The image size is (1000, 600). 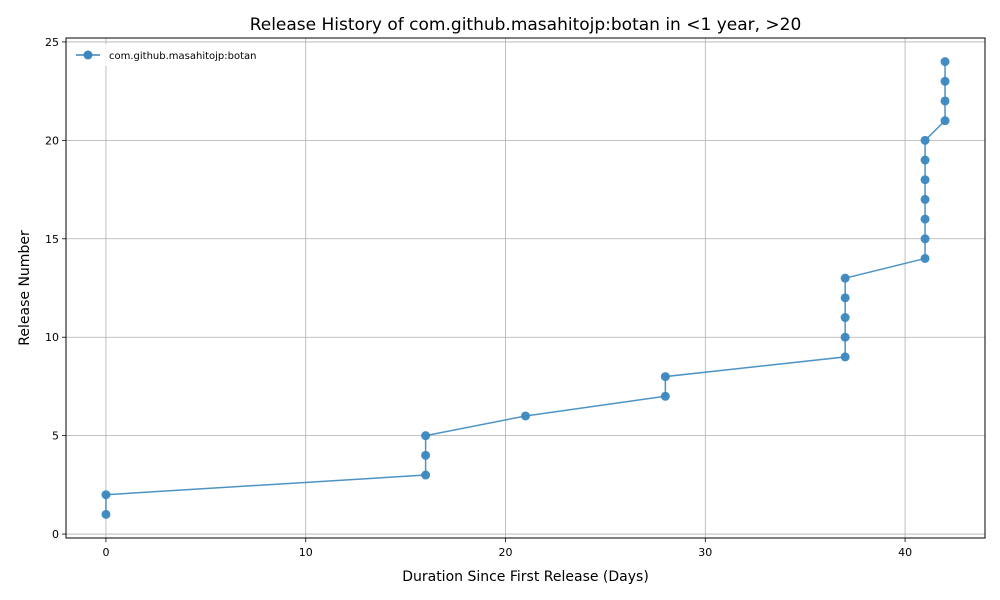 What do you see at coordinates (25, 288) in the screenshot?
I see `y-axis-label: Release Number` at bounding box center [25, 288].